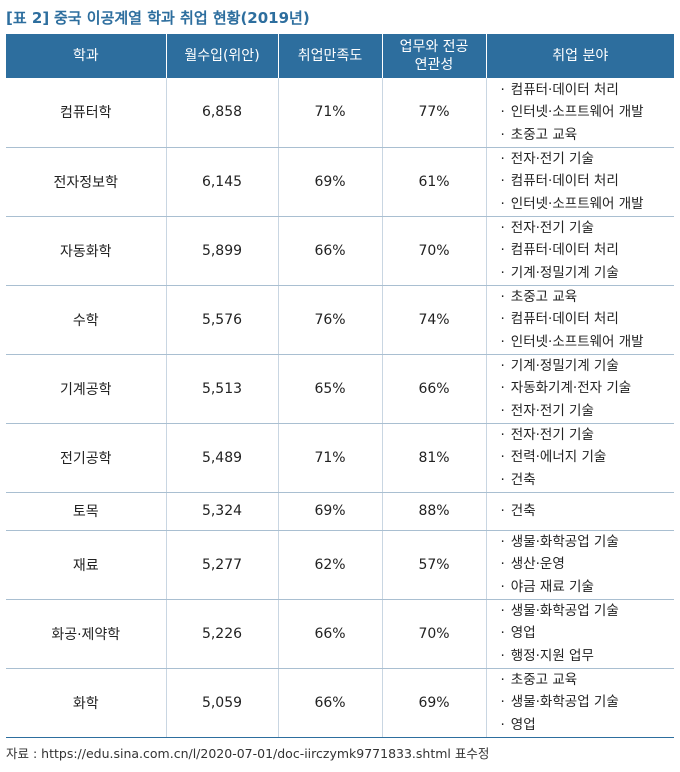 The width and height of the screenshot is (680, 772). I want to click on field-item: 행정·지원 업무, so click(588, 656).